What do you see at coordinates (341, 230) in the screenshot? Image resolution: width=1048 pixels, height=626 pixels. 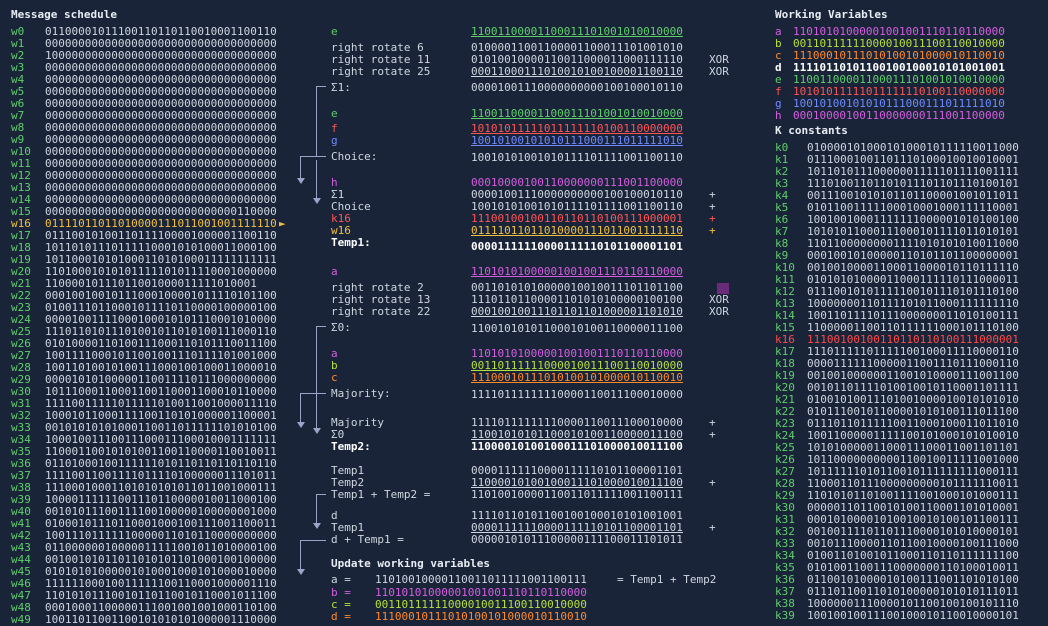 I see `w16-label: w16` at bounding box center [341, 230].